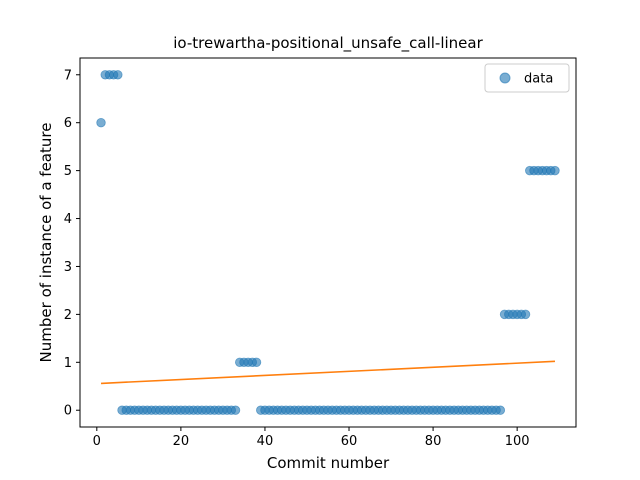  I want to click on fit-line, so click(328, 372).